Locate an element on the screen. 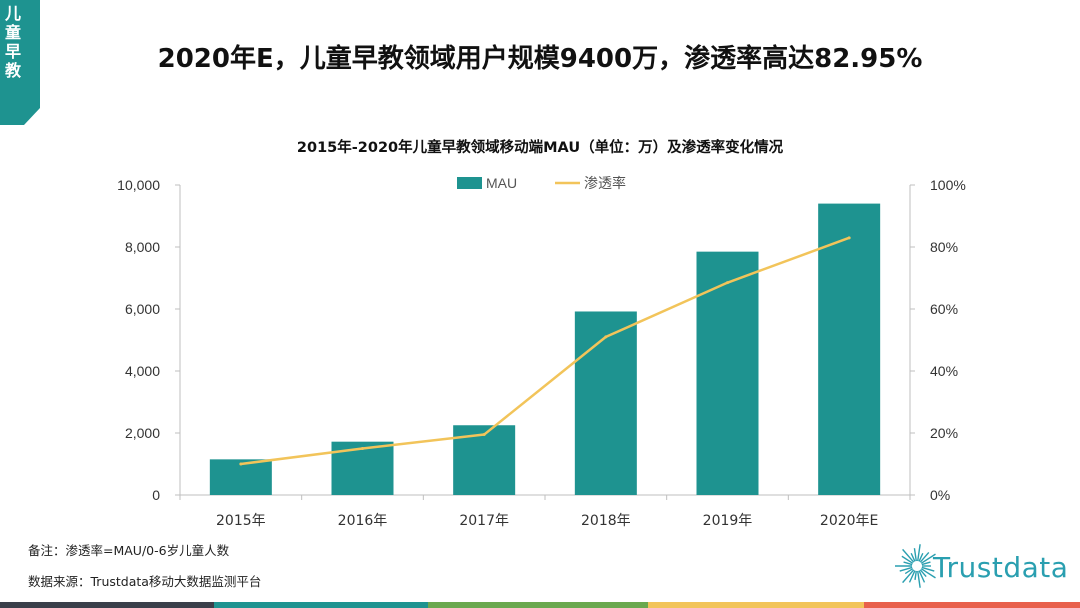  corner-tag-shape is located at coordinates (20, 62).